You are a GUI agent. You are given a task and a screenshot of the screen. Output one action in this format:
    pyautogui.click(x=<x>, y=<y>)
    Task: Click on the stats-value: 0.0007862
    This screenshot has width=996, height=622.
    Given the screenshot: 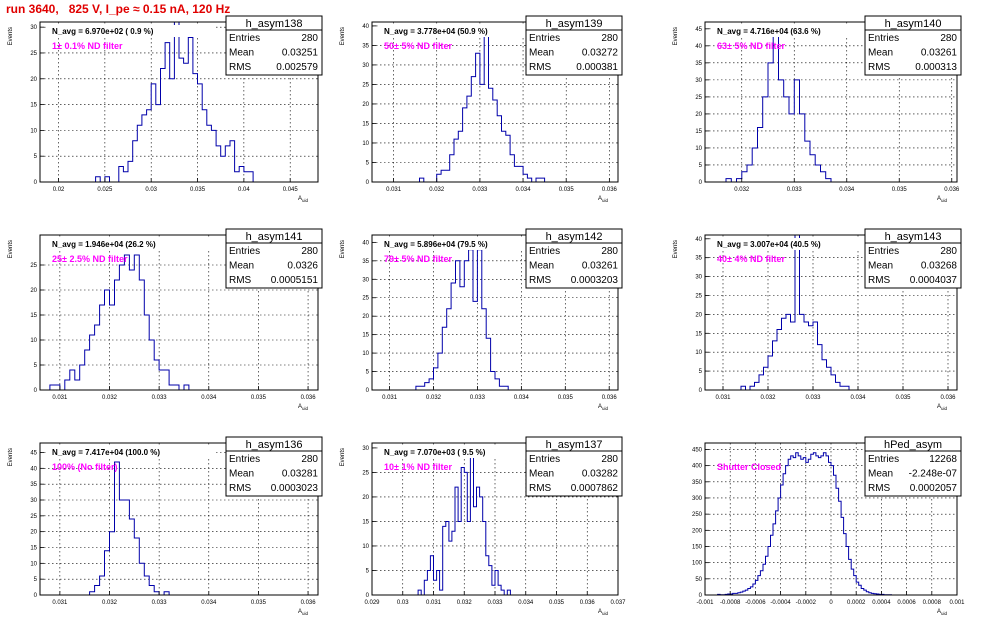 What is the action you would take?
    pyautogui.click(x=595, y=488)
    